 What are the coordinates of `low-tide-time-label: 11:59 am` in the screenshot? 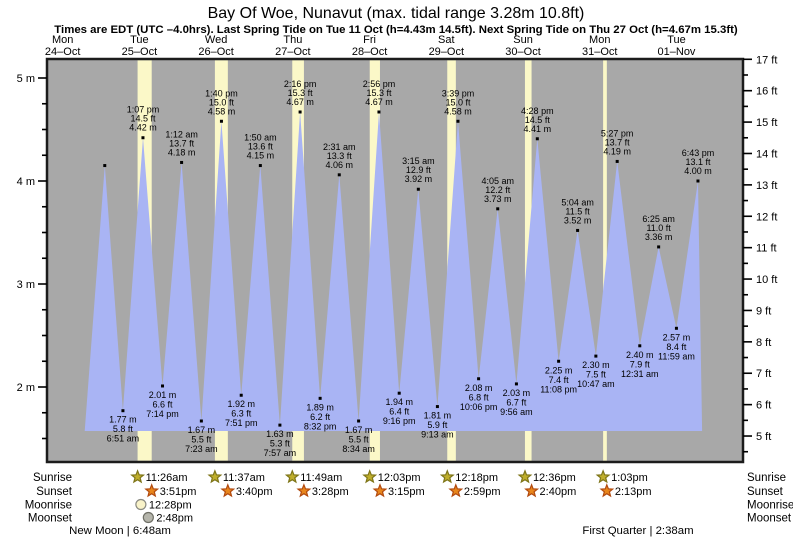 It's located at (676, 356).